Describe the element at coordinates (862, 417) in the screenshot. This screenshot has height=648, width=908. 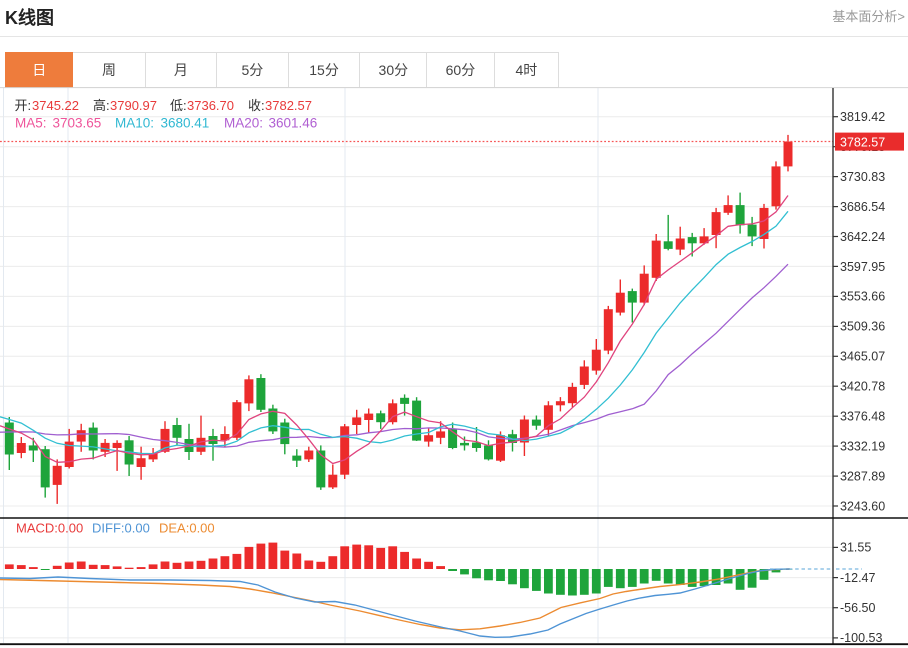
I see `svg-text: 3376.48` at that location.